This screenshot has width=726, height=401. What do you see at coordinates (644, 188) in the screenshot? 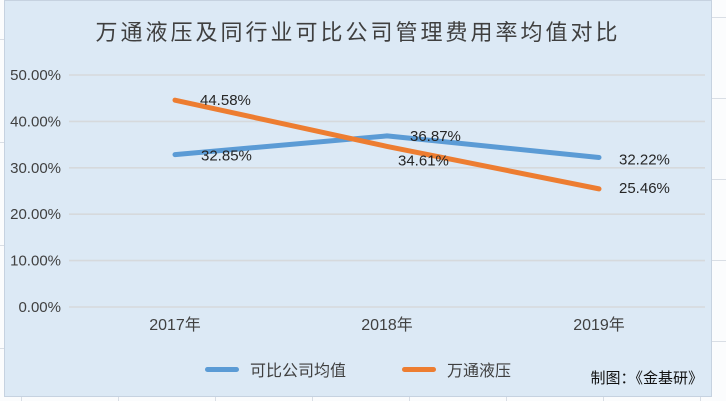
I see `data-label: 25.46%` at bounding box center [644, 188].